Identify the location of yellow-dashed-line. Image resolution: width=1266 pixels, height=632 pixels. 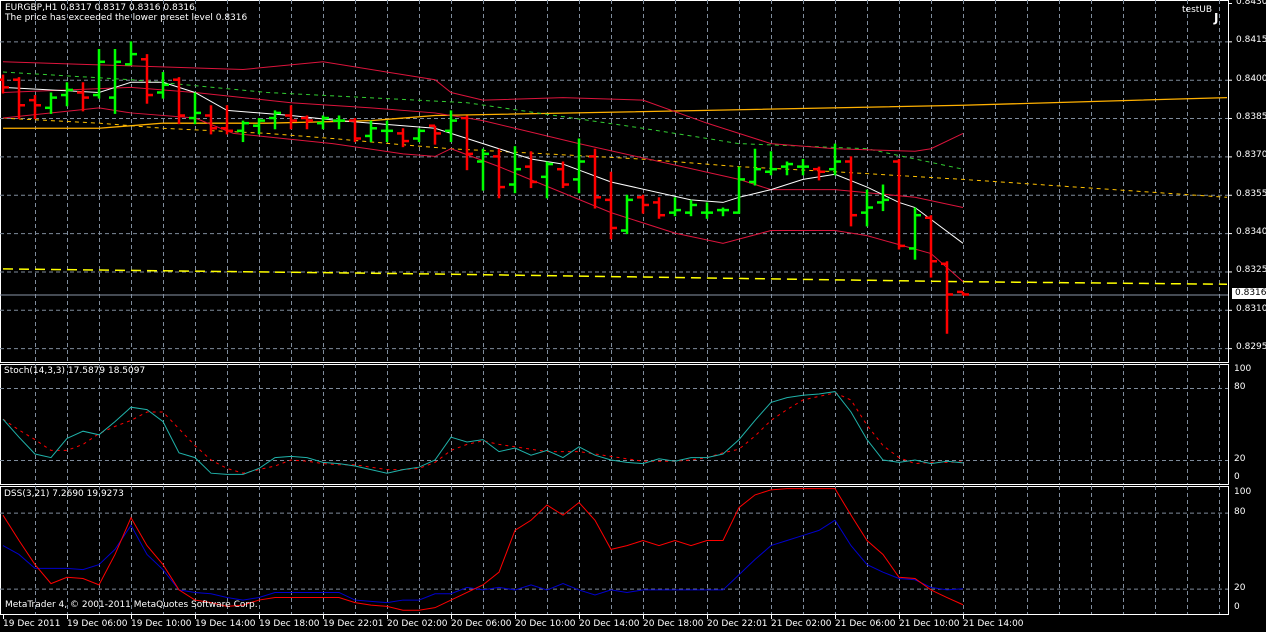
(615, 157).